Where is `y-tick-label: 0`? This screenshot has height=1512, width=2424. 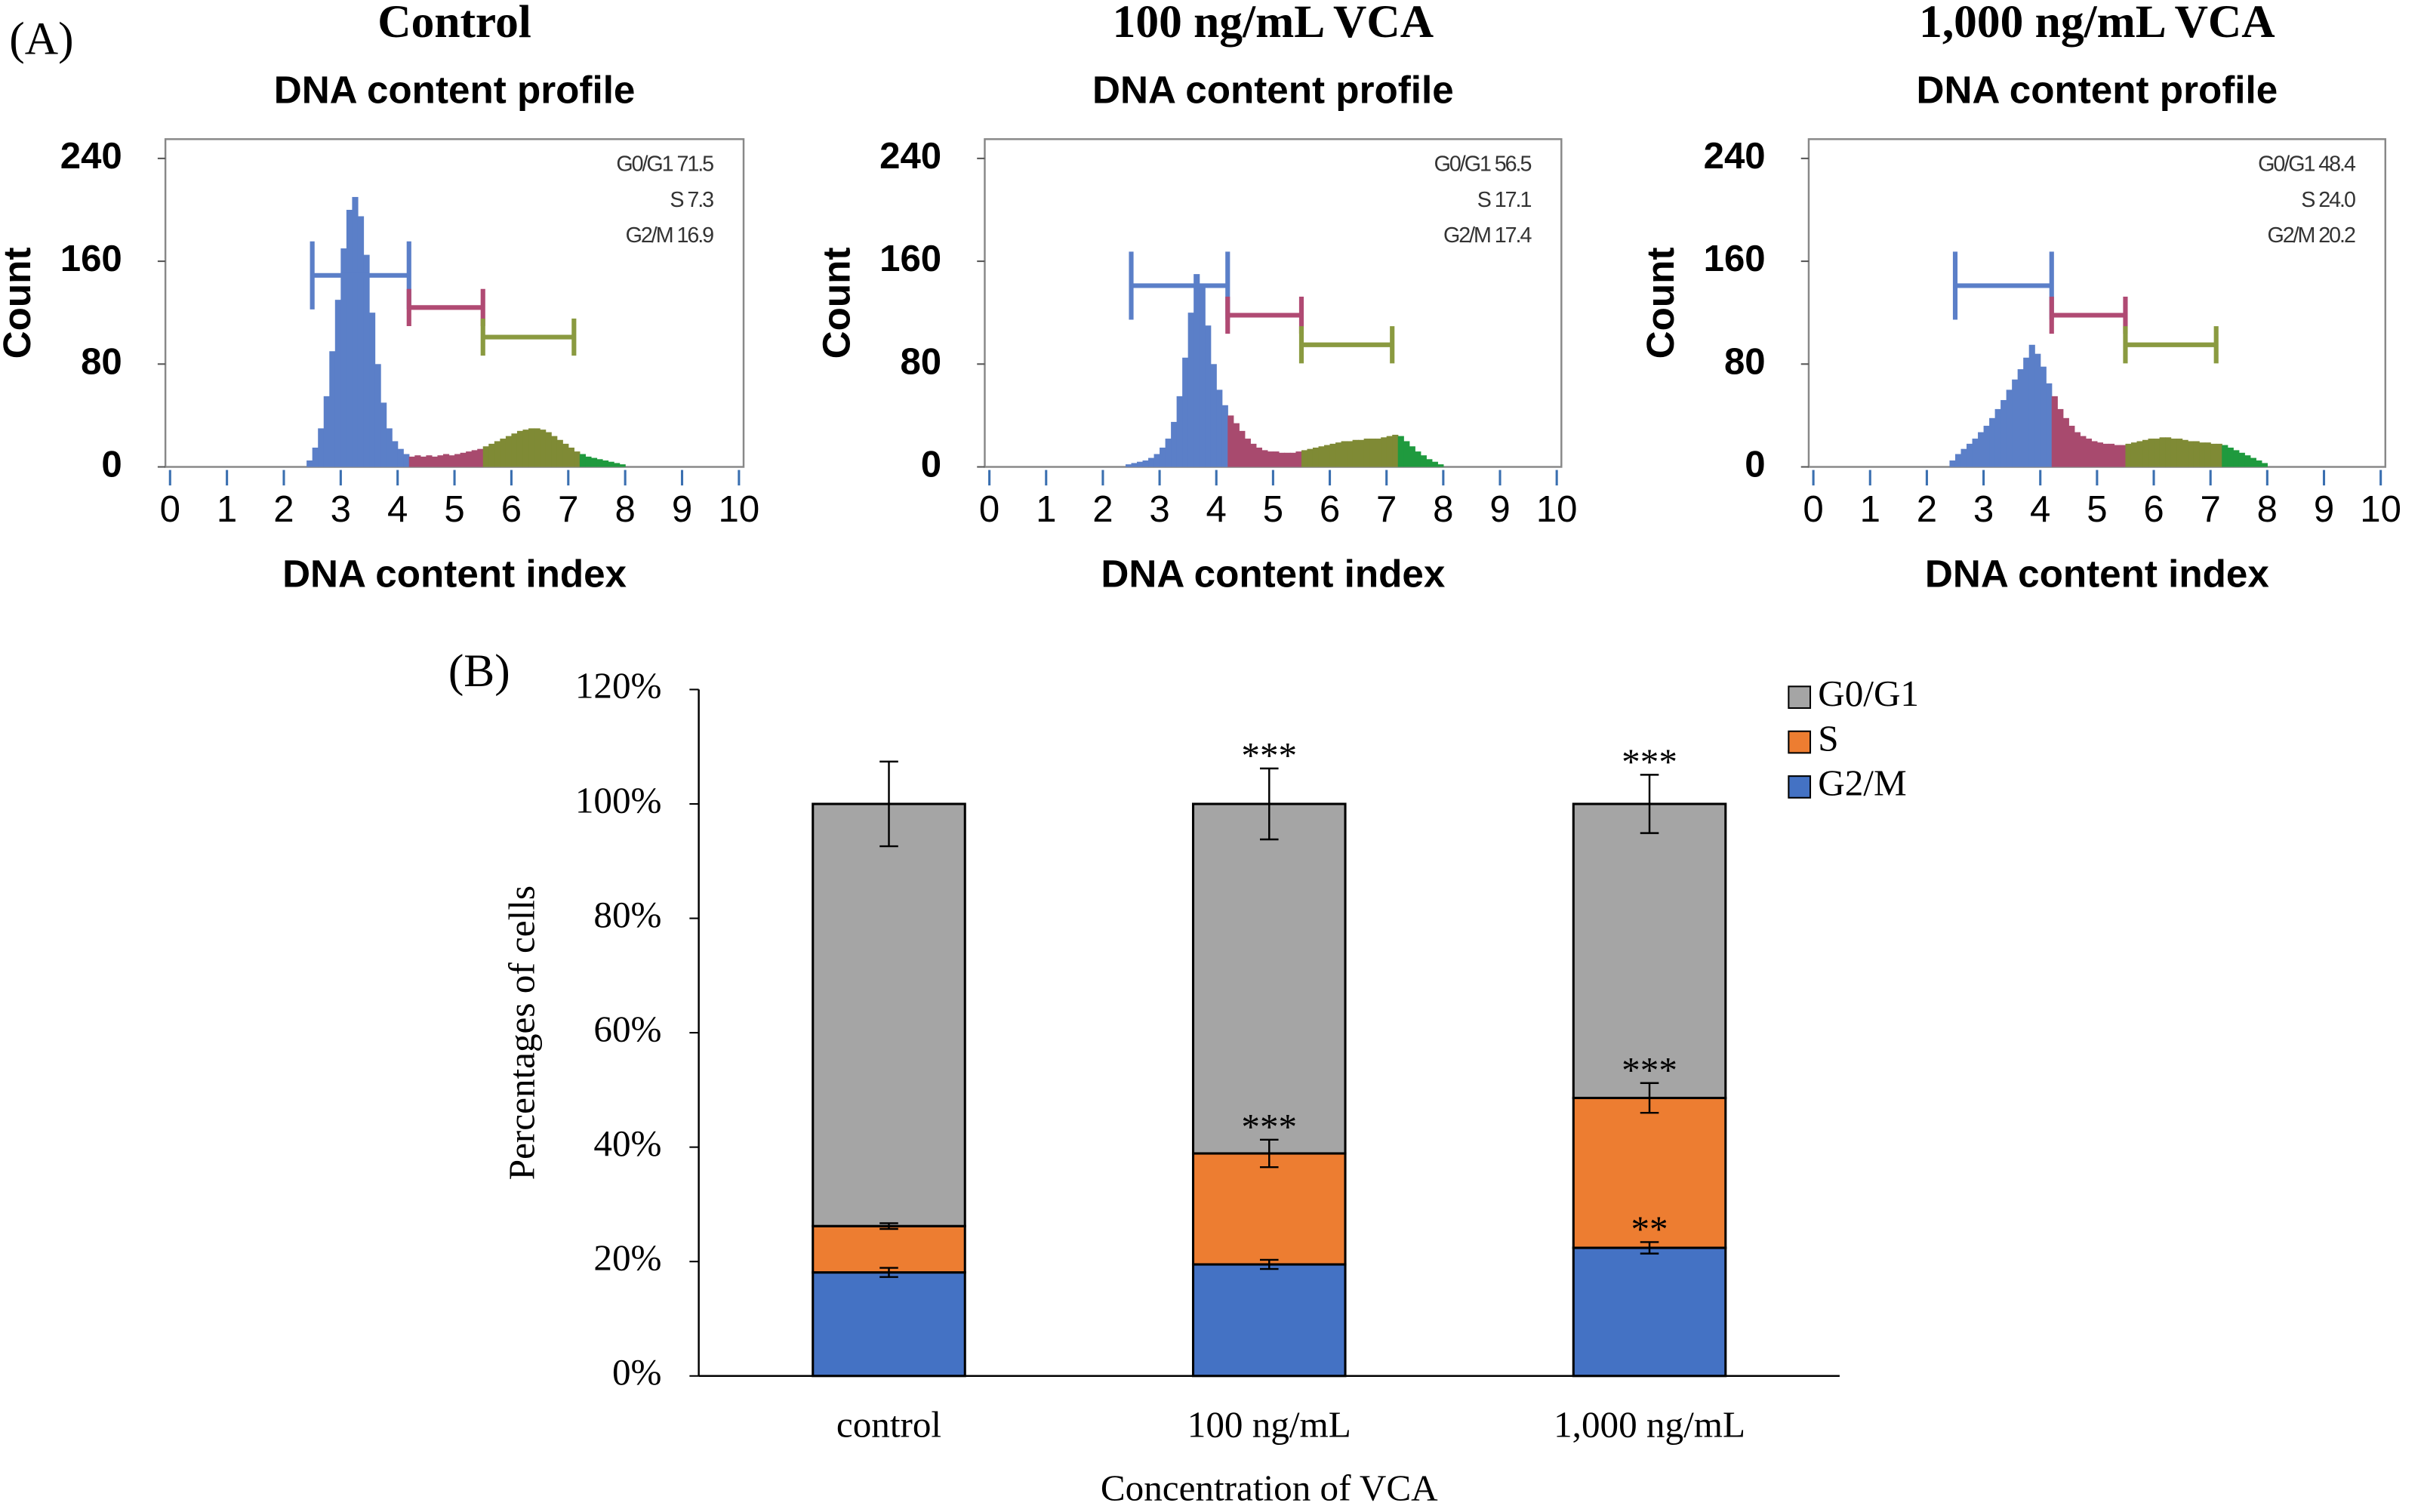
y-tick-label: 0 is located at coordinates (1755, 464).